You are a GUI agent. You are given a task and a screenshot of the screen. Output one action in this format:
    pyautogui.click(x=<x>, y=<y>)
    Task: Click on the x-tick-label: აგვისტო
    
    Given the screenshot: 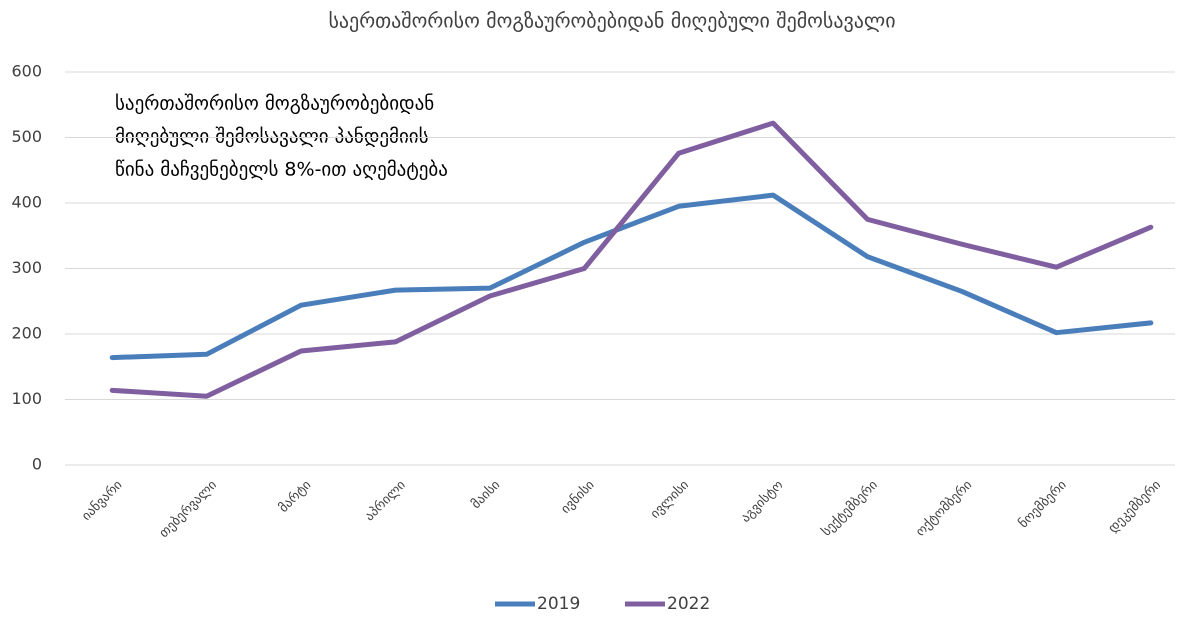 What is the action you would take?
    pyautogui.click(x=762, y=502)
    